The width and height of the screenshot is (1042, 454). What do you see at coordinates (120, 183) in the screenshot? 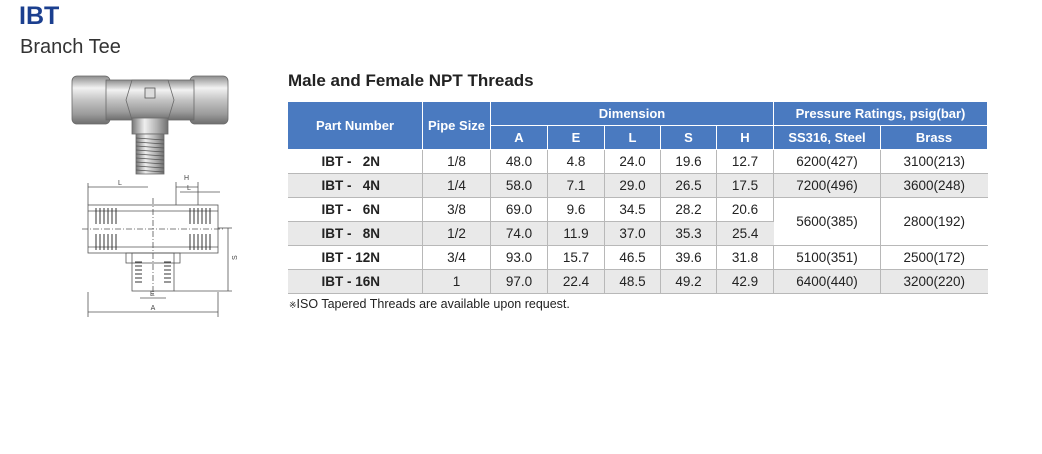
I see `dim-label-l-top: L` at bounding box center [120, 183].